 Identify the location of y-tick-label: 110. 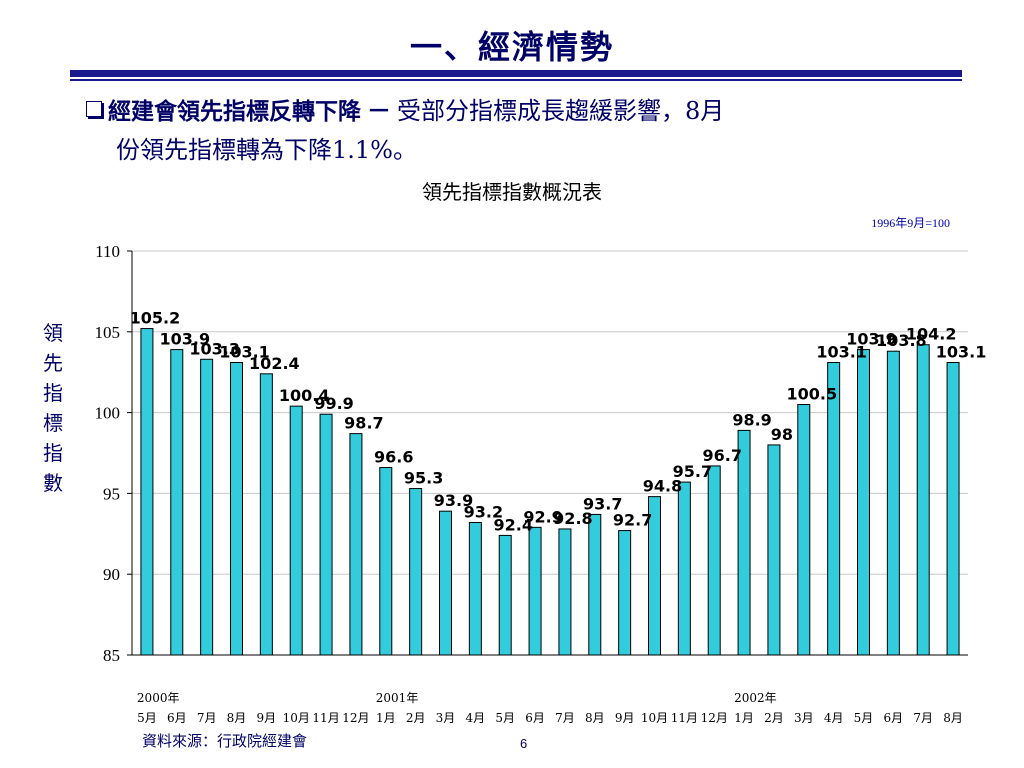
(107, 251).